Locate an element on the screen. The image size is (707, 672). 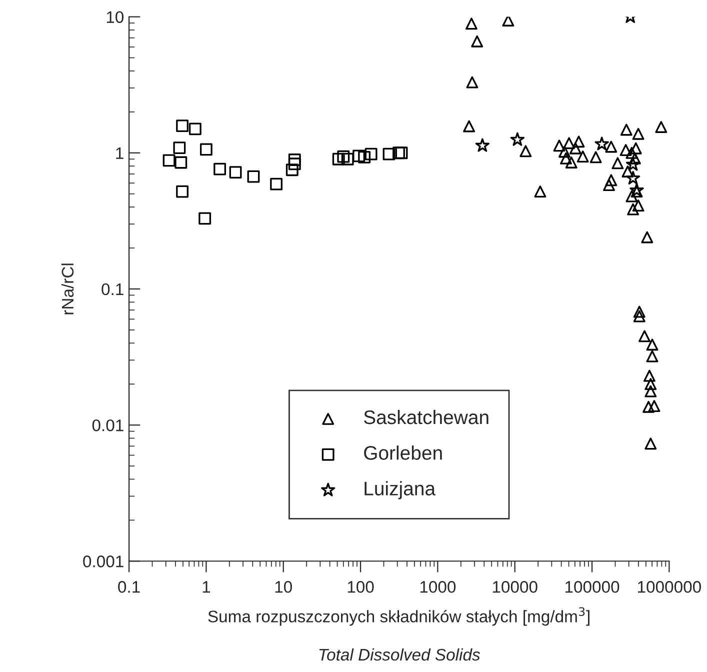
text: Total Dissolved Solids is located at coordinates (399, 654).